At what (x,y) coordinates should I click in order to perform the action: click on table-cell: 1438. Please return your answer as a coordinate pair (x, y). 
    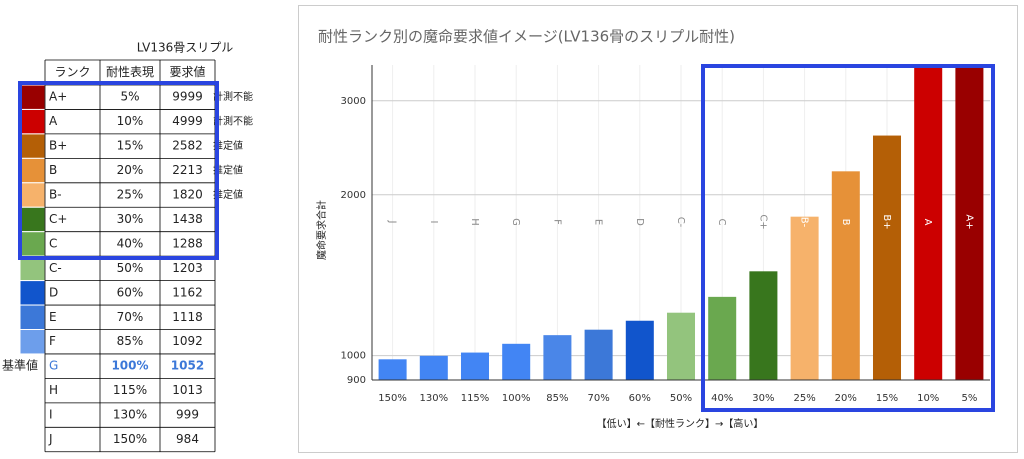
    Looking at the image, I should click on (187, 219).